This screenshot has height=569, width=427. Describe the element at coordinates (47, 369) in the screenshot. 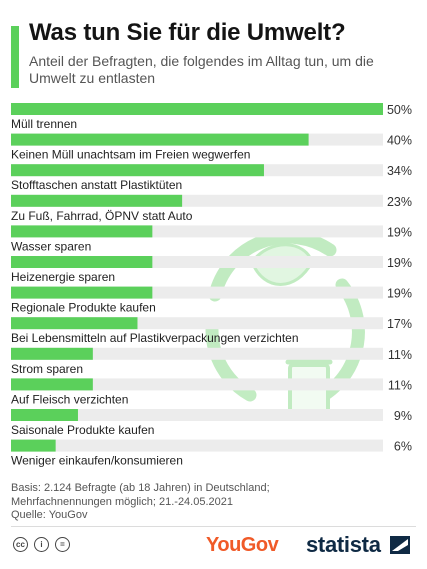

I see `category-label: Strom sparen` at that location.